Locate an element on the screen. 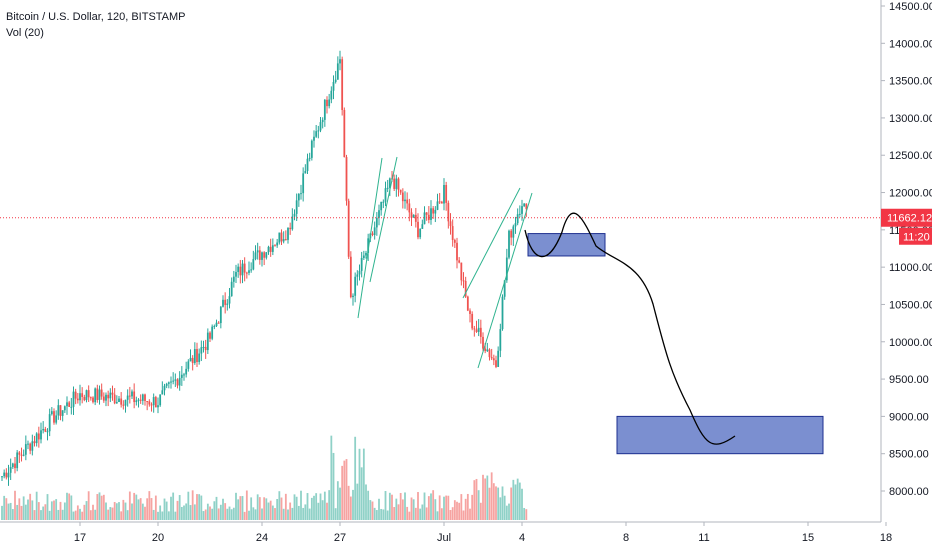 The image size is (932, 550). y-tick-label: 10500.00 is located at coordinates (910, 305).